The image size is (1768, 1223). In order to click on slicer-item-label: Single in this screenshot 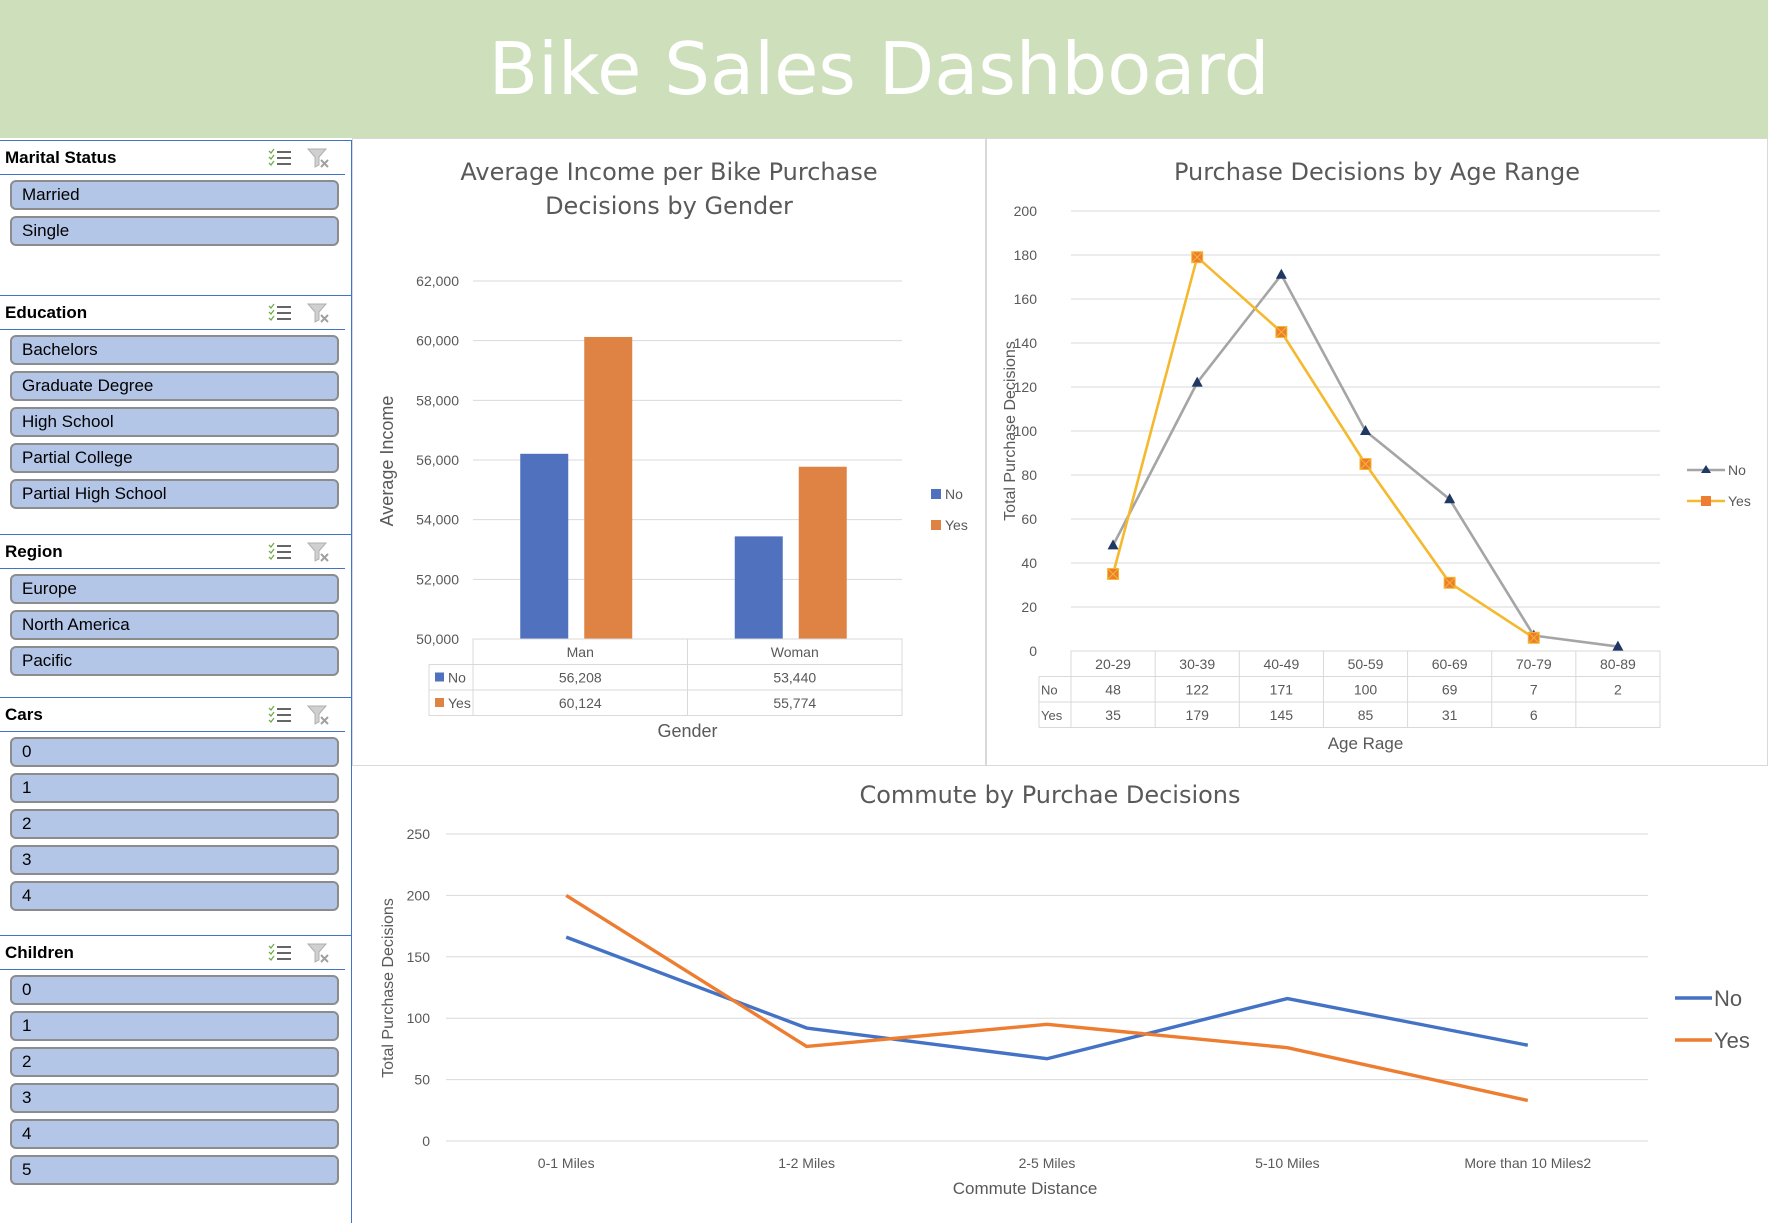, I will do `click(46, 230)`.